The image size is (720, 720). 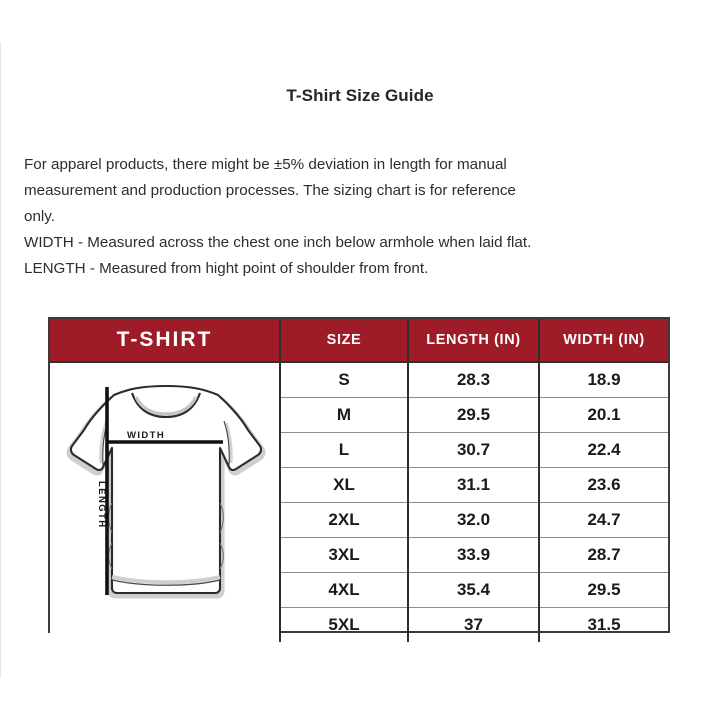 What do you see at coordinates (474, 555) in the screenshot?
I see `cell-length: 33.9` at bounding box center [474, 555].